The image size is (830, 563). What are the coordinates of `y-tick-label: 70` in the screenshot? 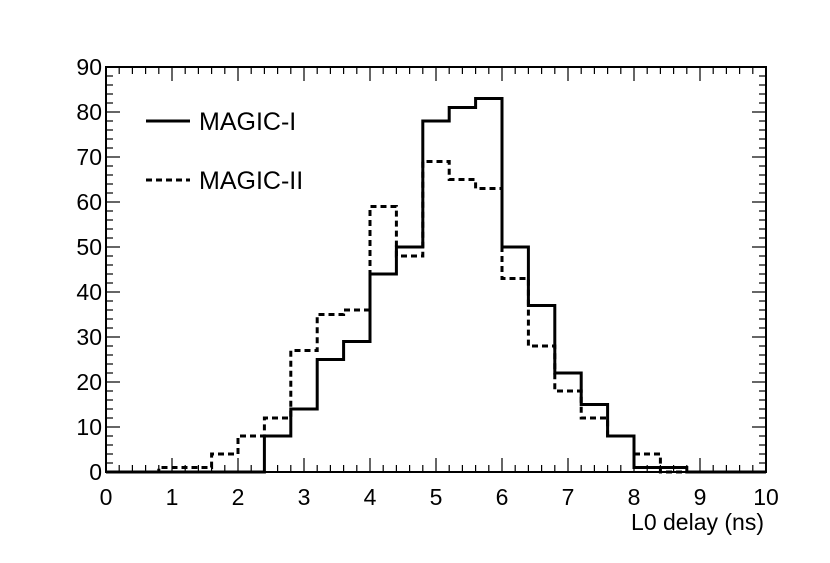 It's located at (89, 157).